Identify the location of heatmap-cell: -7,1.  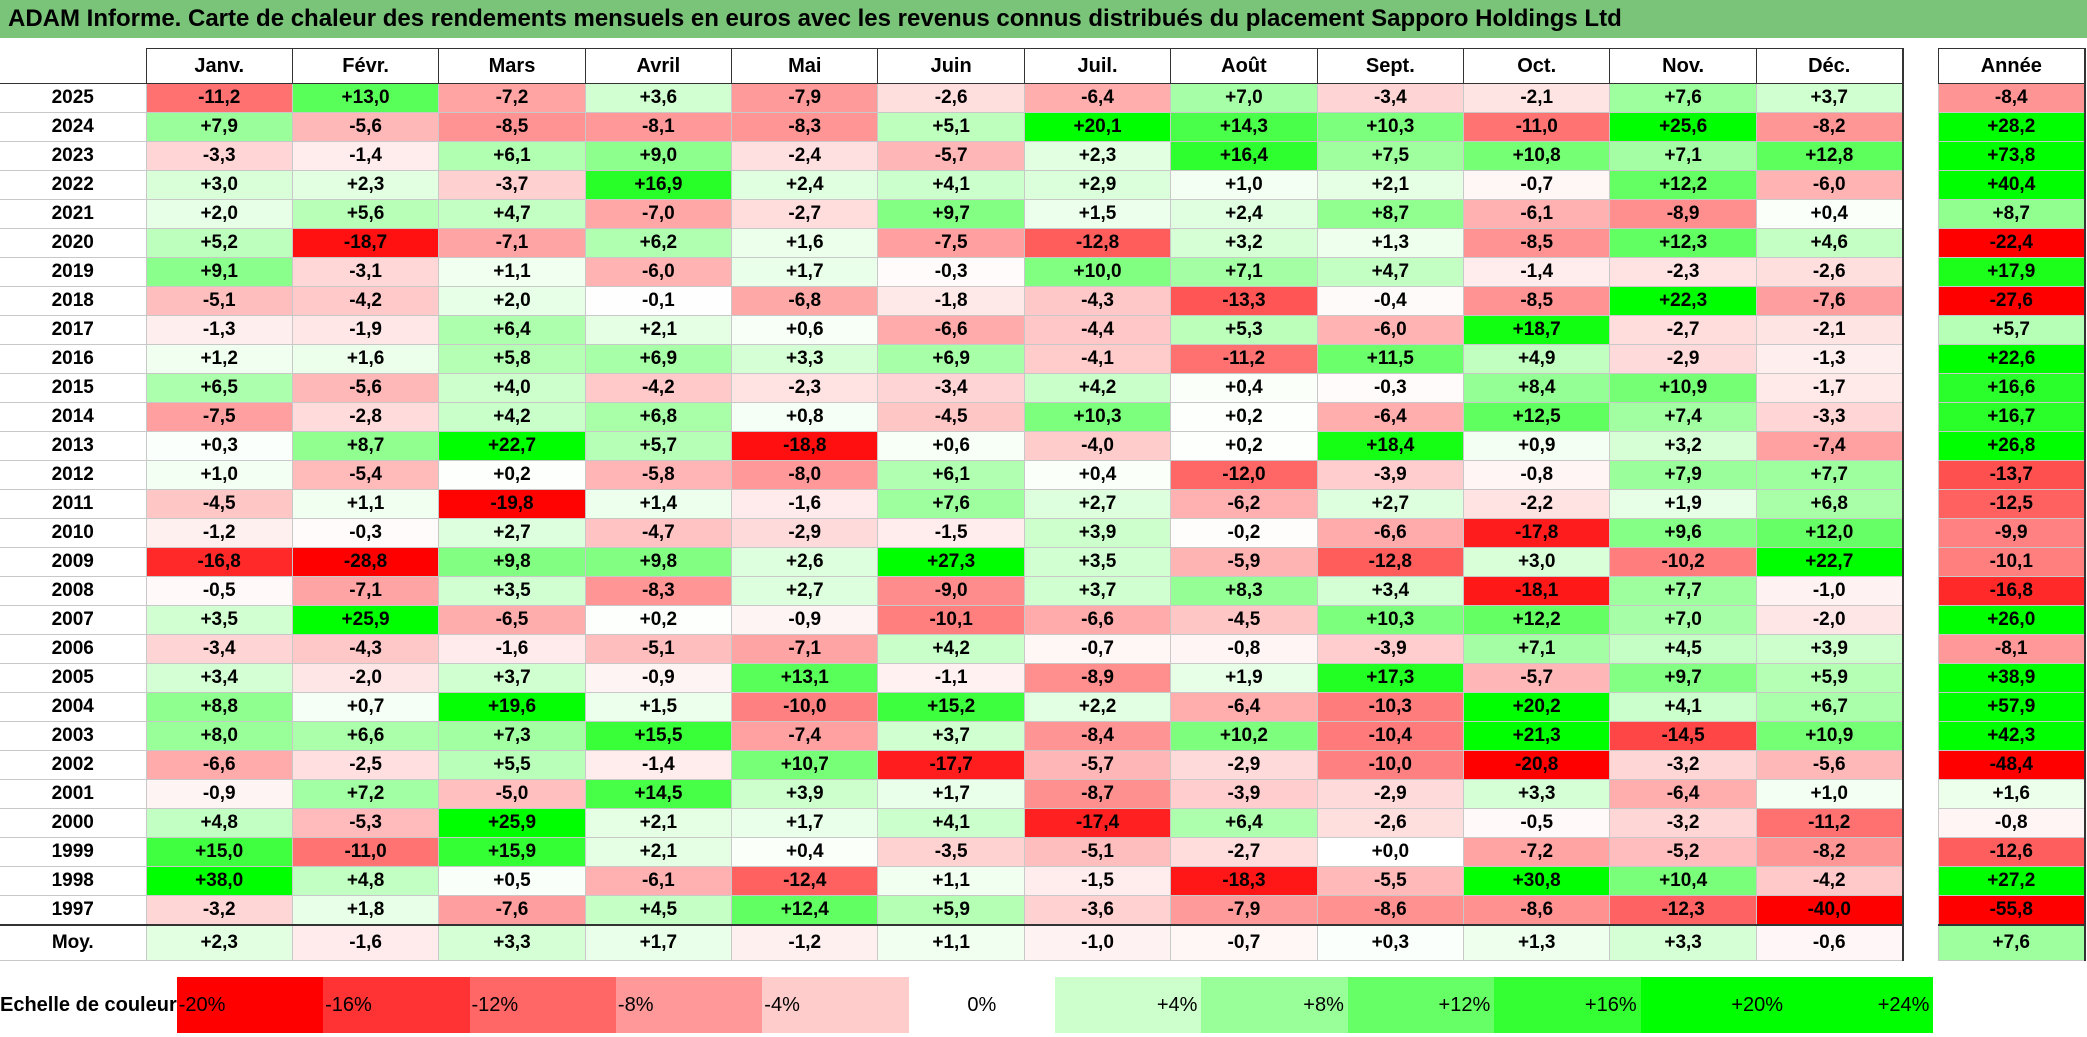
(805, 649).